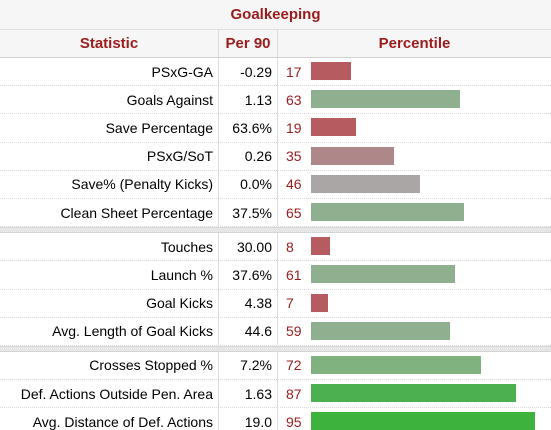 This screenshot has width=551, height=430. Describe the element at coordinates (248, 212) in the screenshot. I see `per90-value: 37.5%` at that location.